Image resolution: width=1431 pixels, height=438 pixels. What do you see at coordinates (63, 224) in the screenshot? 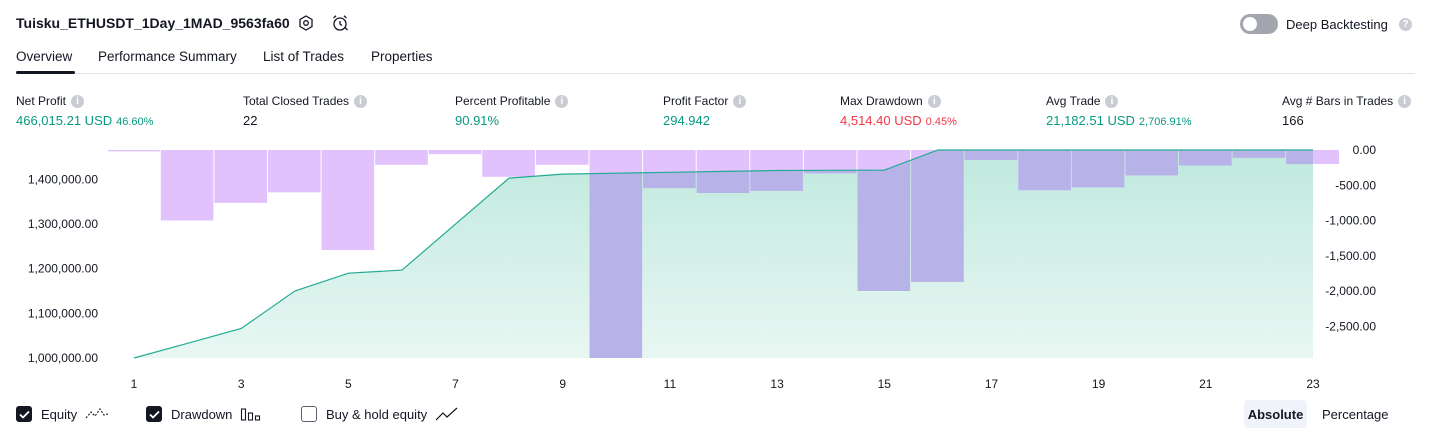
I see `y-left-tick-label: 1,300,000.00` at bounding box center [63, 224].